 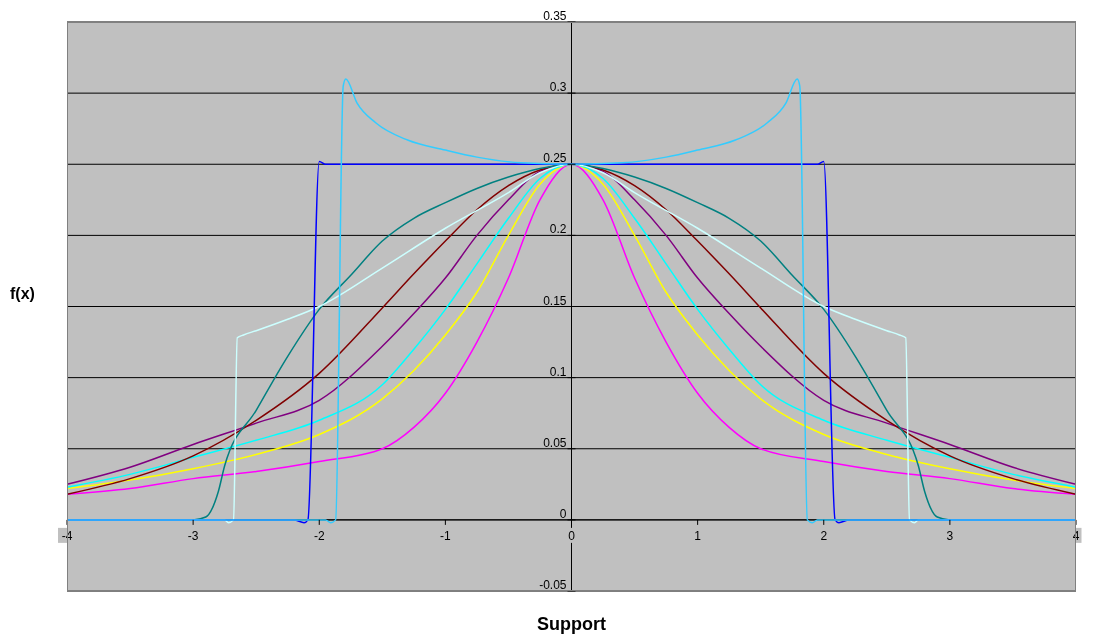 I want to click on x-tick-label: 3, so click(x=950, y=535).